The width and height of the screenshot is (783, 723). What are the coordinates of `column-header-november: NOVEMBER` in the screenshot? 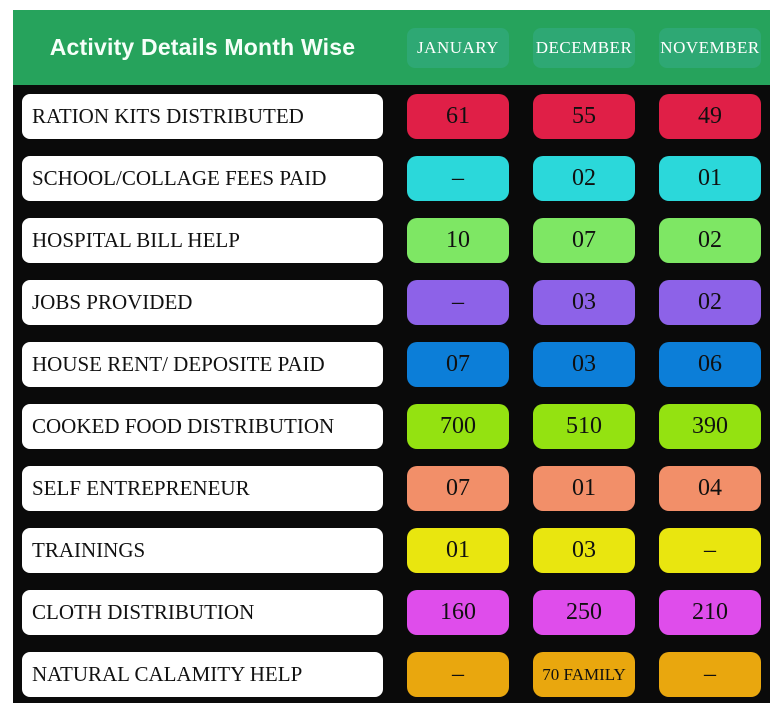 It's located at (710, 47).